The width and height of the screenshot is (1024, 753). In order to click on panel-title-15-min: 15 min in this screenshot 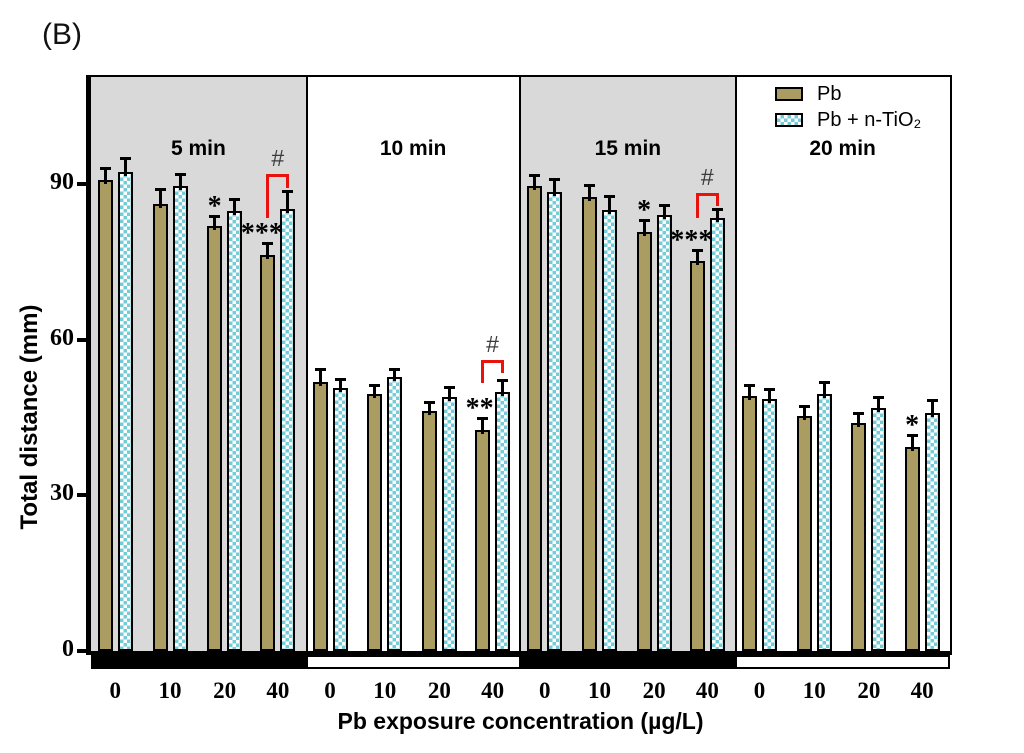, I will do `click(628, 148)`.